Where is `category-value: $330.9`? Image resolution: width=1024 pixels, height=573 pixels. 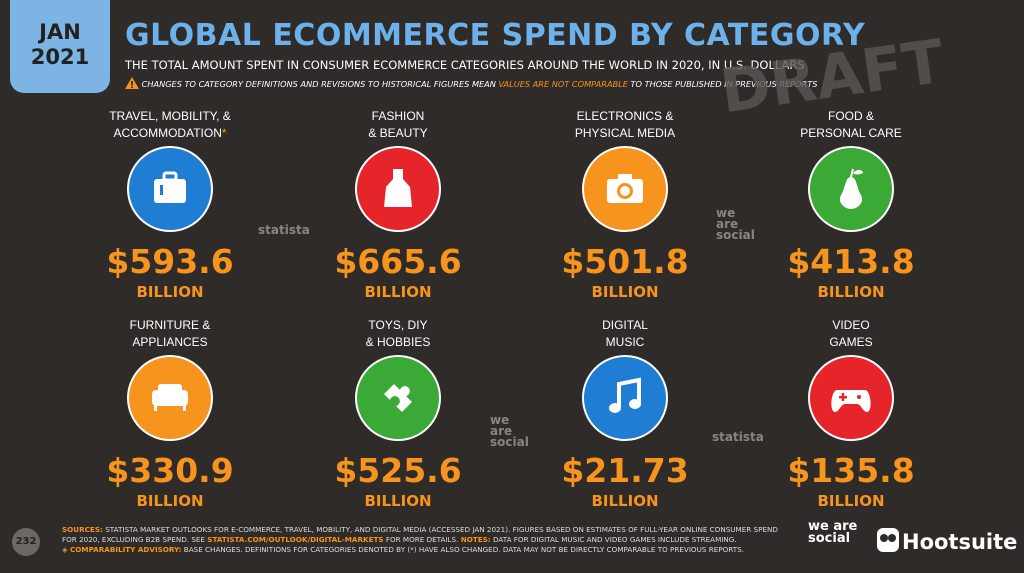
category-value: $330.9 is located at coordinates (170, 470).